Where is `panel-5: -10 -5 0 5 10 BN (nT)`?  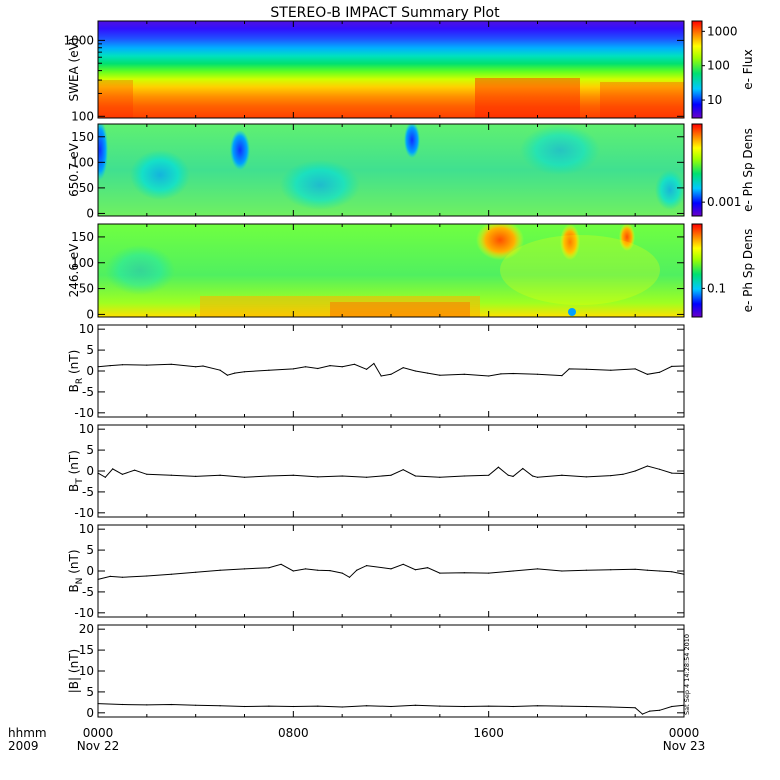
panel-5: -10 -5 0 5 10 BN (nT) is located at coordinates (376, 571).